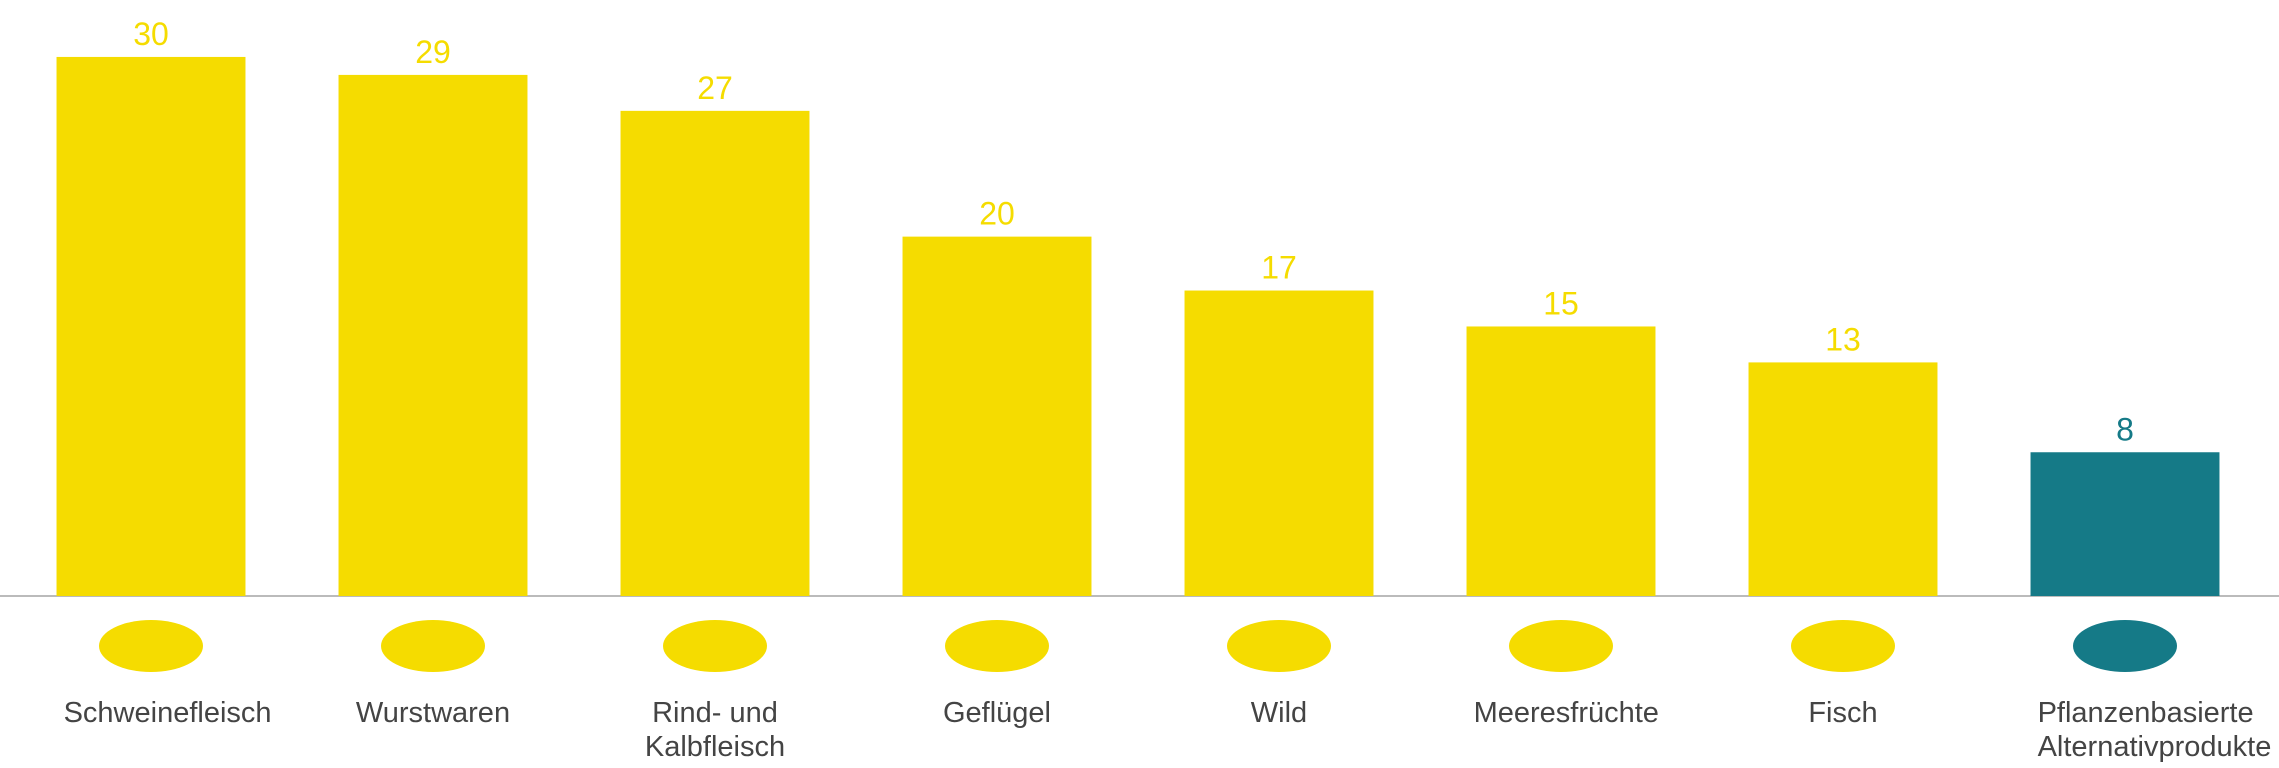 Image resolution: width=2279 pixels, height=768 pixels. I want to click on value-label: 27, so click(715, 88).